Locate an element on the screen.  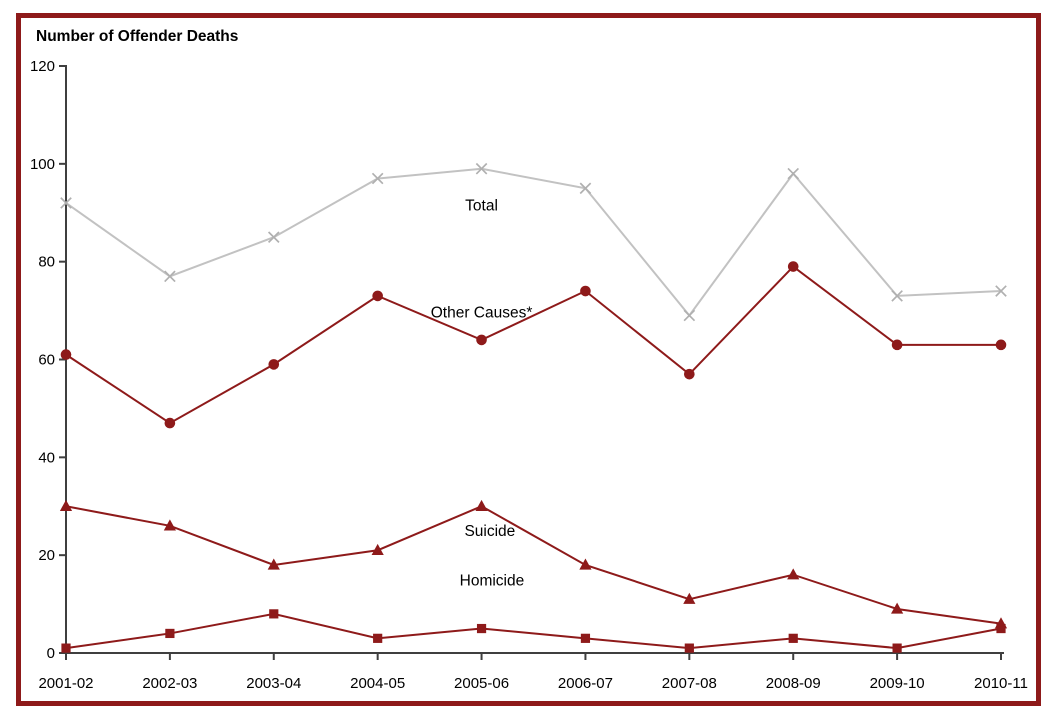
series-label-homicide: Homicide is located at coordinates (492, 581).